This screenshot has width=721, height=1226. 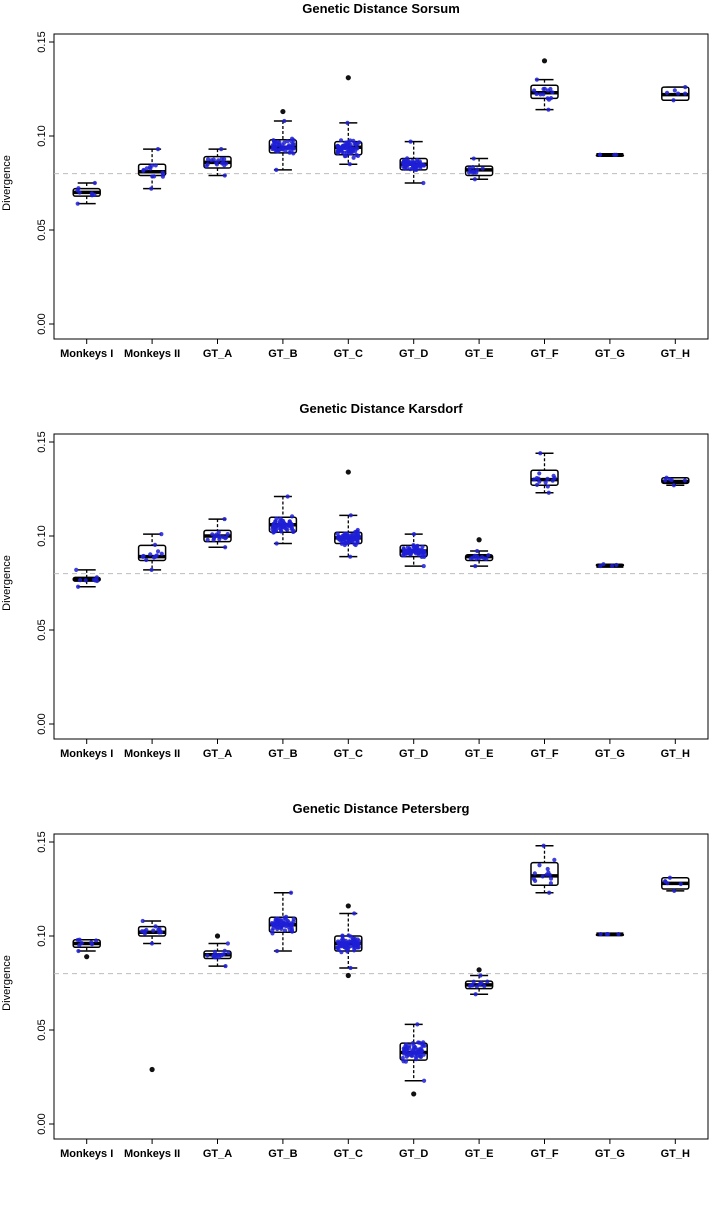 I want to click on box-gt_h, so click(x=675, y=481).